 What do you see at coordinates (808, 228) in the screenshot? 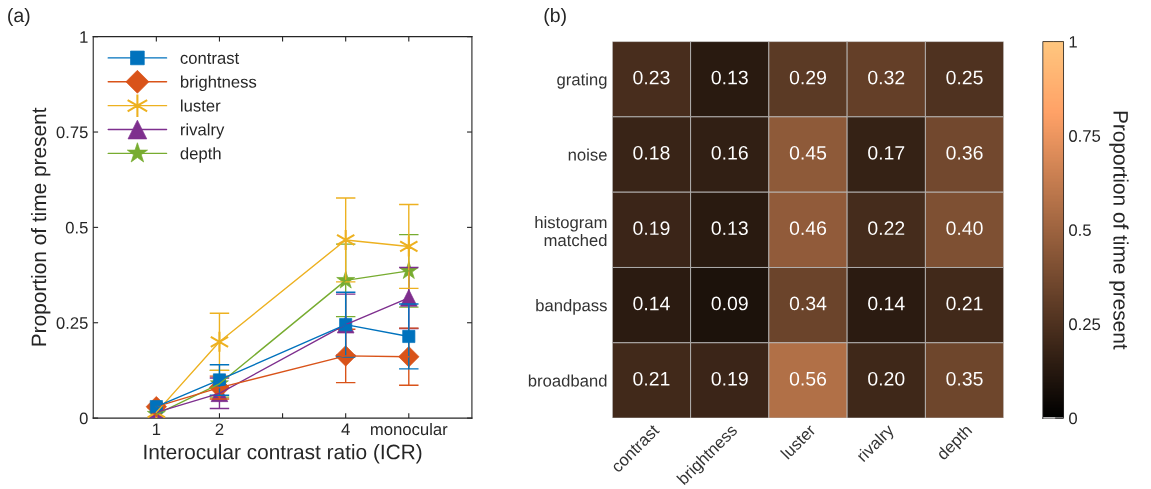
I see `data-label: 0.46` at bounding box center [808, 228].